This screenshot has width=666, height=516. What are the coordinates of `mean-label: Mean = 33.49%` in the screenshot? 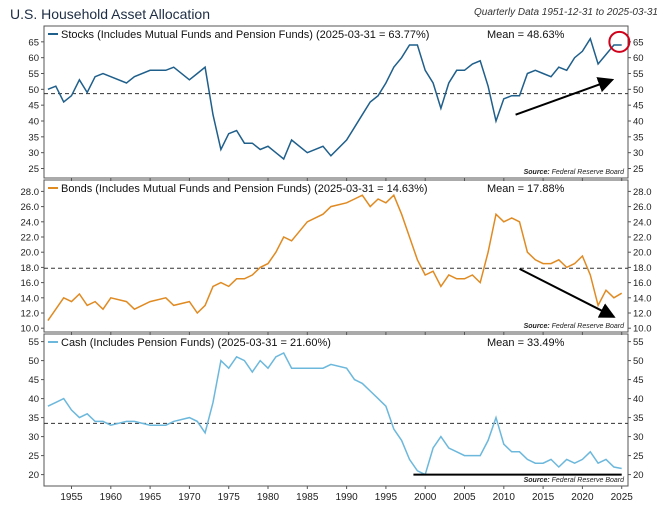 It's located at (526, 343).